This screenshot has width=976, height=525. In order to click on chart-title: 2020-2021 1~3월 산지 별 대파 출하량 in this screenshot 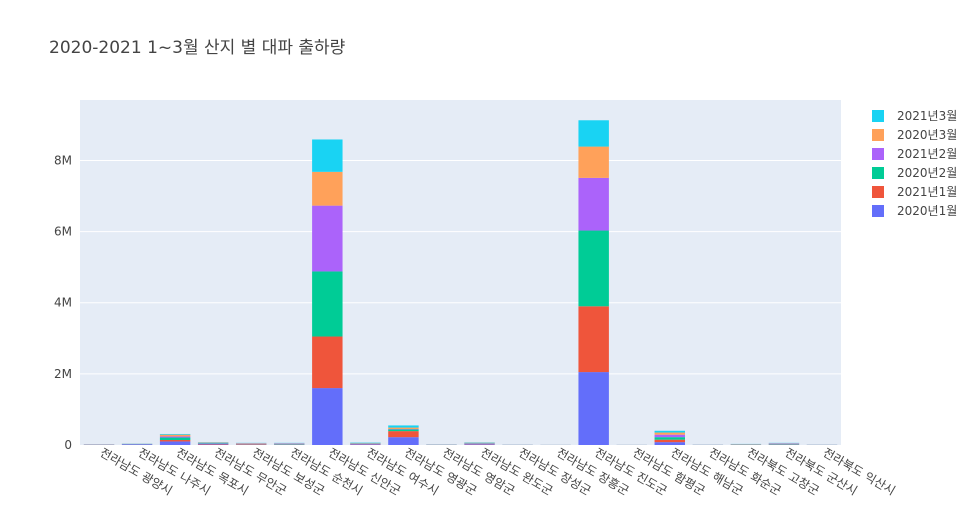, I will do `click(197, 48)`.